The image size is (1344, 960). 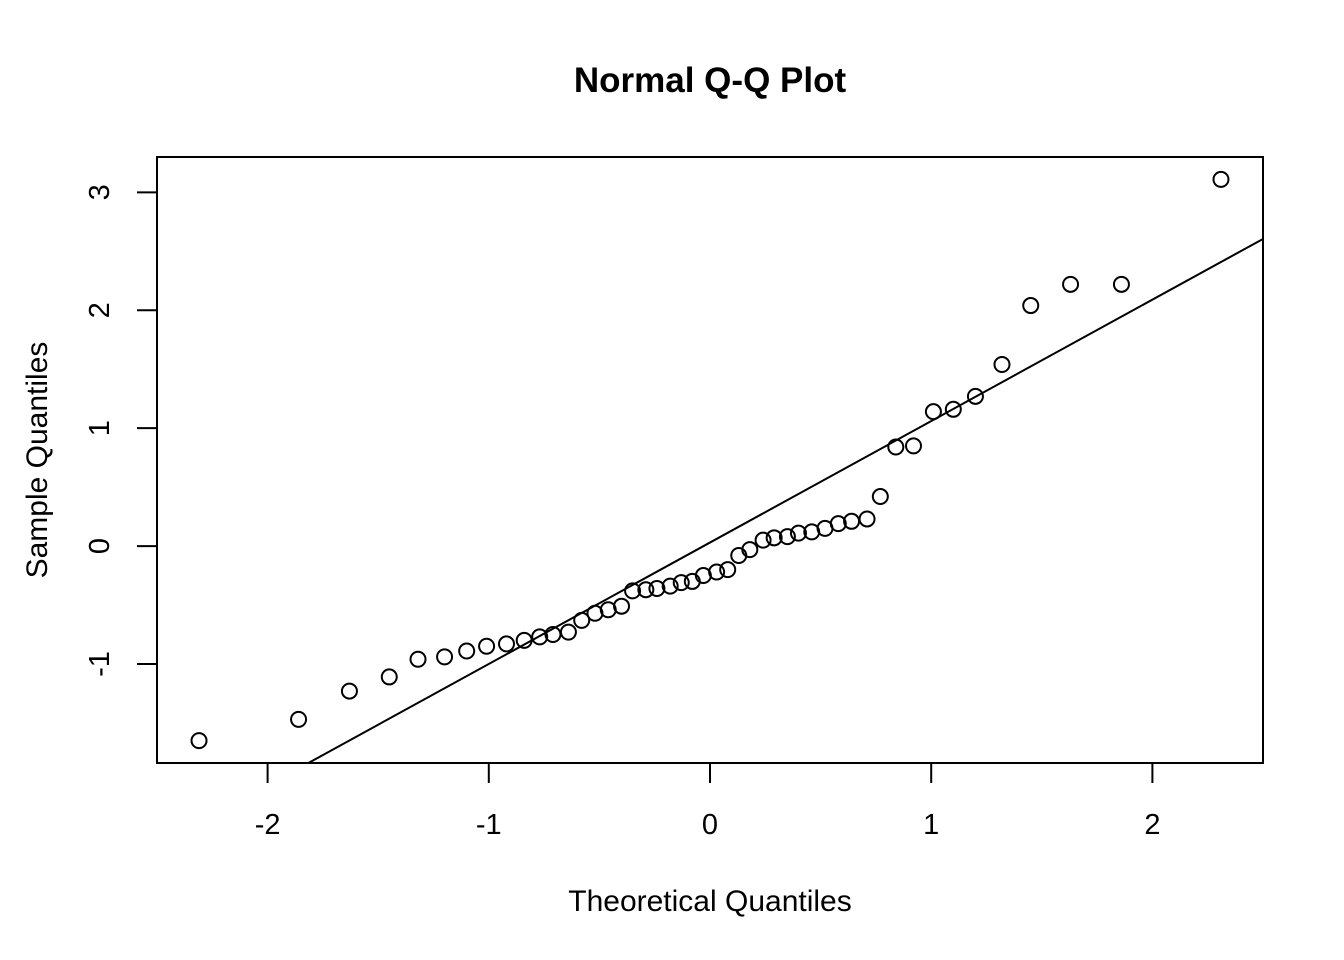 What do you see at coordinates (100, 310) in the screenshot?
I see `y-tick-label: 2` at bounding box center [100, 310].